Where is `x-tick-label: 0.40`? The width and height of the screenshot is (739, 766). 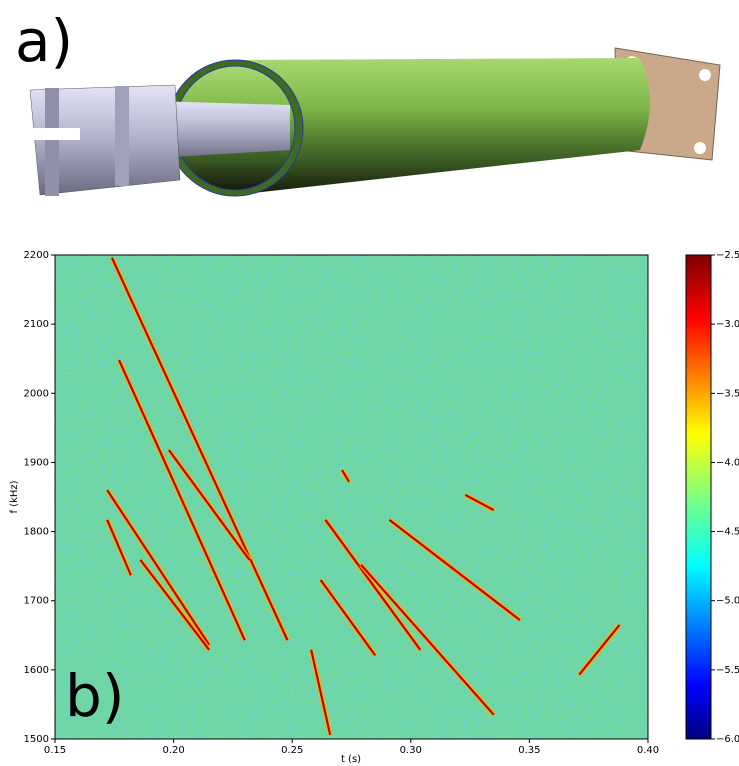
x-tick-label: 0.40 is located at coordinates (648, 750).